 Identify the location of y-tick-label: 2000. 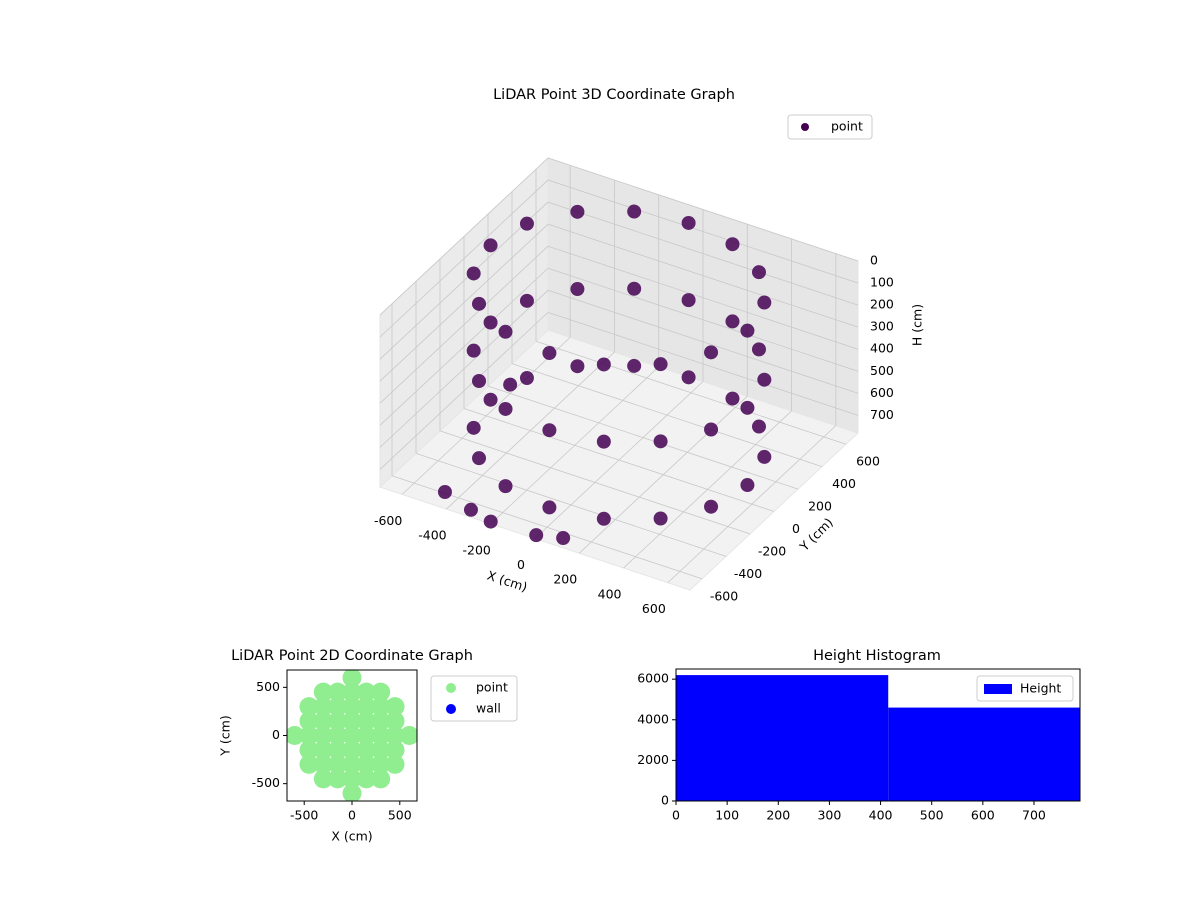
(653, 759).